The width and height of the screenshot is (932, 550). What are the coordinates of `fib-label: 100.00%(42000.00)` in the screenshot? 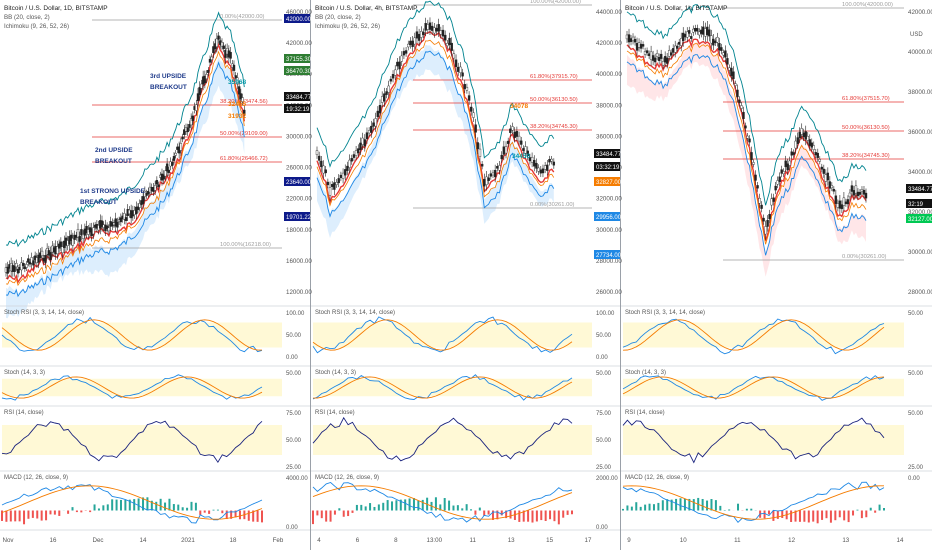 It's located at (867, 5).